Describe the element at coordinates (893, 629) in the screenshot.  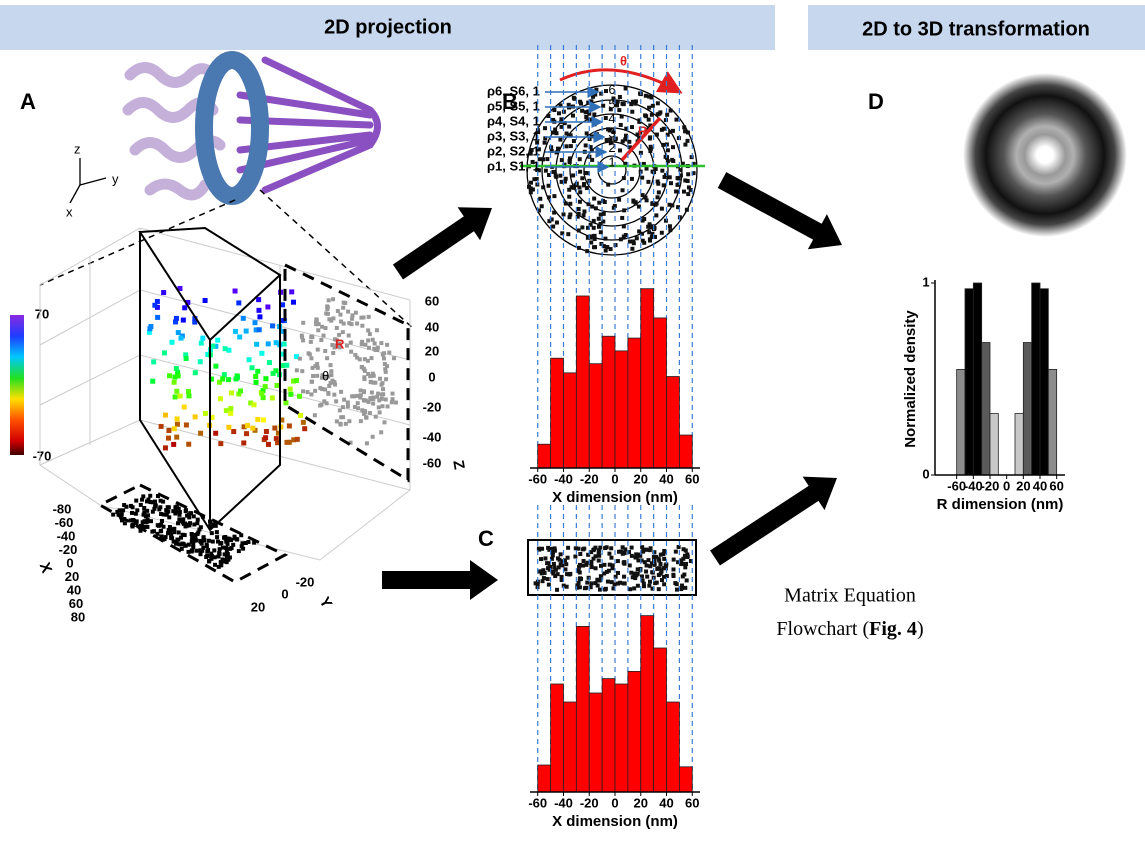
I see `note-ref: Fig. 4` at that location.